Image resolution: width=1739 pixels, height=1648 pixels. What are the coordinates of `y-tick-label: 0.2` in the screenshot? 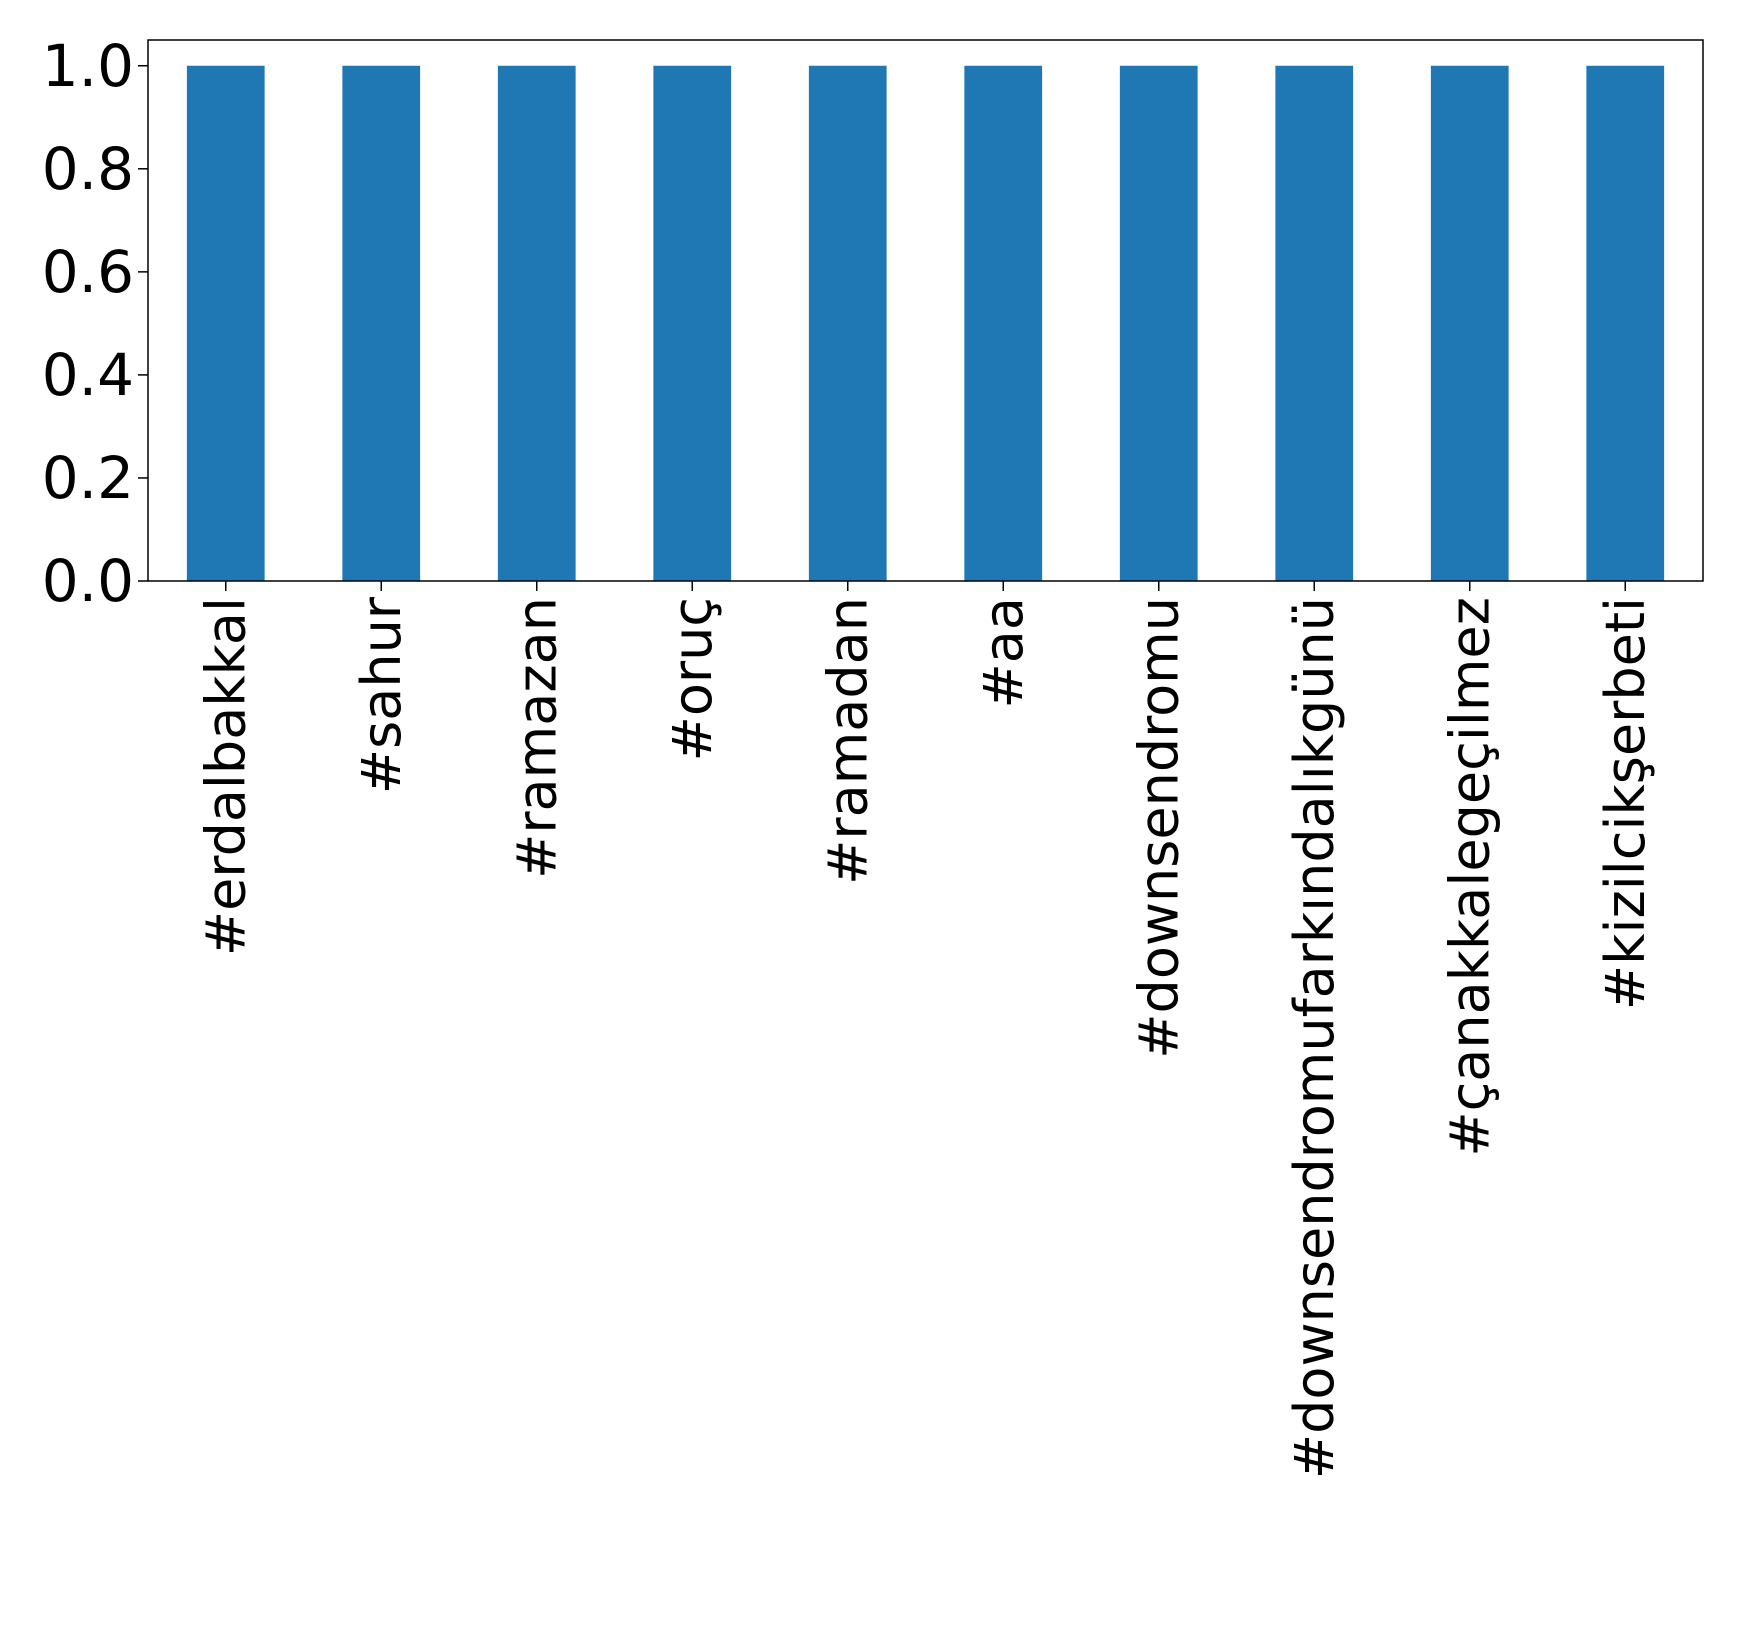 It's located at (88, 478).